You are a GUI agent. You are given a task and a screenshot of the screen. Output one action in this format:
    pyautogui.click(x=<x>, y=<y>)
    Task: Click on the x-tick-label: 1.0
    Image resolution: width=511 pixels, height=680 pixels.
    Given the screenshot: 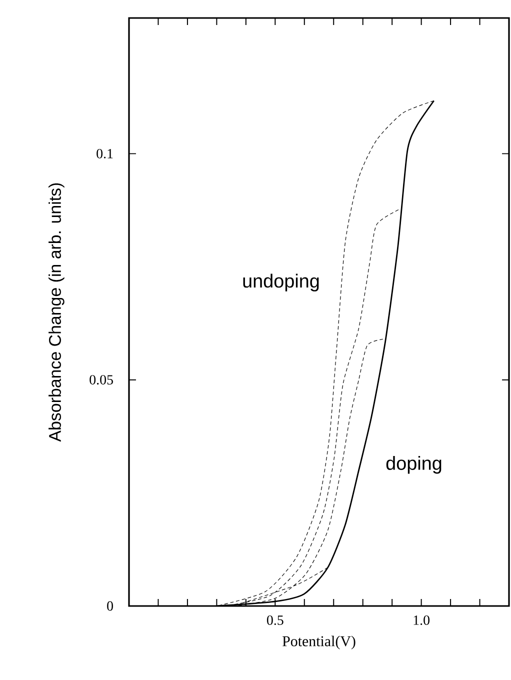 What is the action you would take?
    pyautogui.click(x=422, y=620)
    